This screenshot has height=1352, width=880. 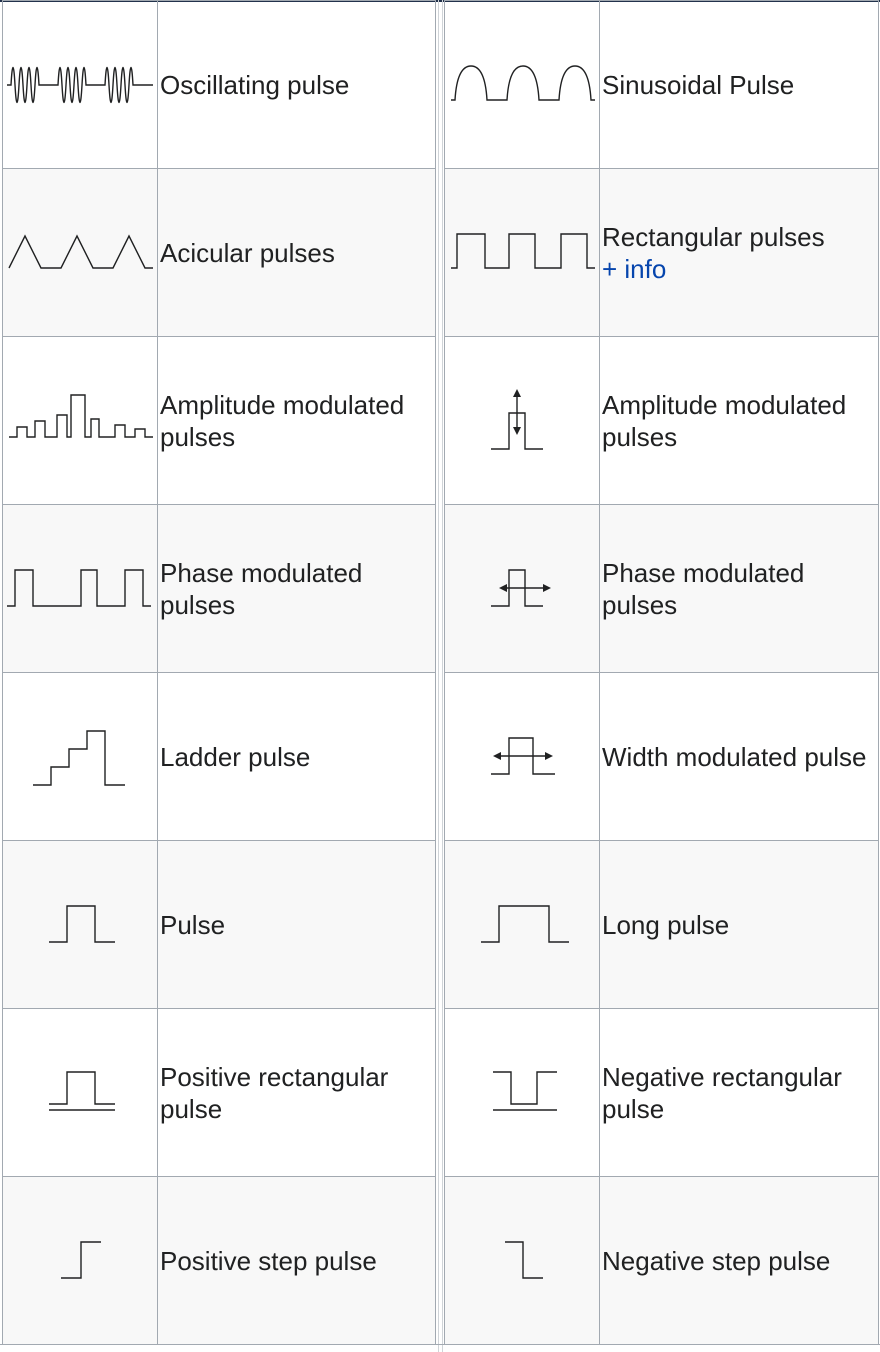 I want to click on phase-modulated-arrow-icon, so click(x=521, y=587).